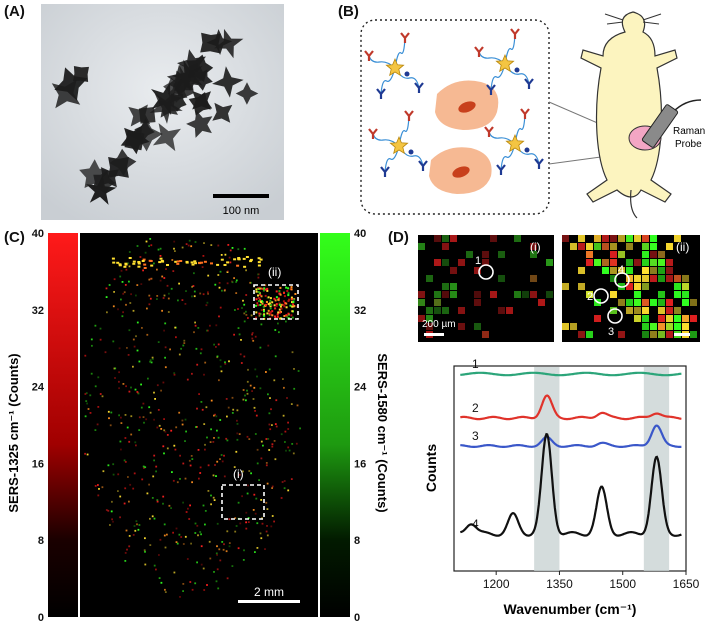 The width and height of the screenshot is (709, 631). What do you see at coordinates (13, 432) in the screenshot?
I see `colorbar-1325-title: SERS-1325 cm⁻¹ (Counts)` at bounding box center [13, 432].